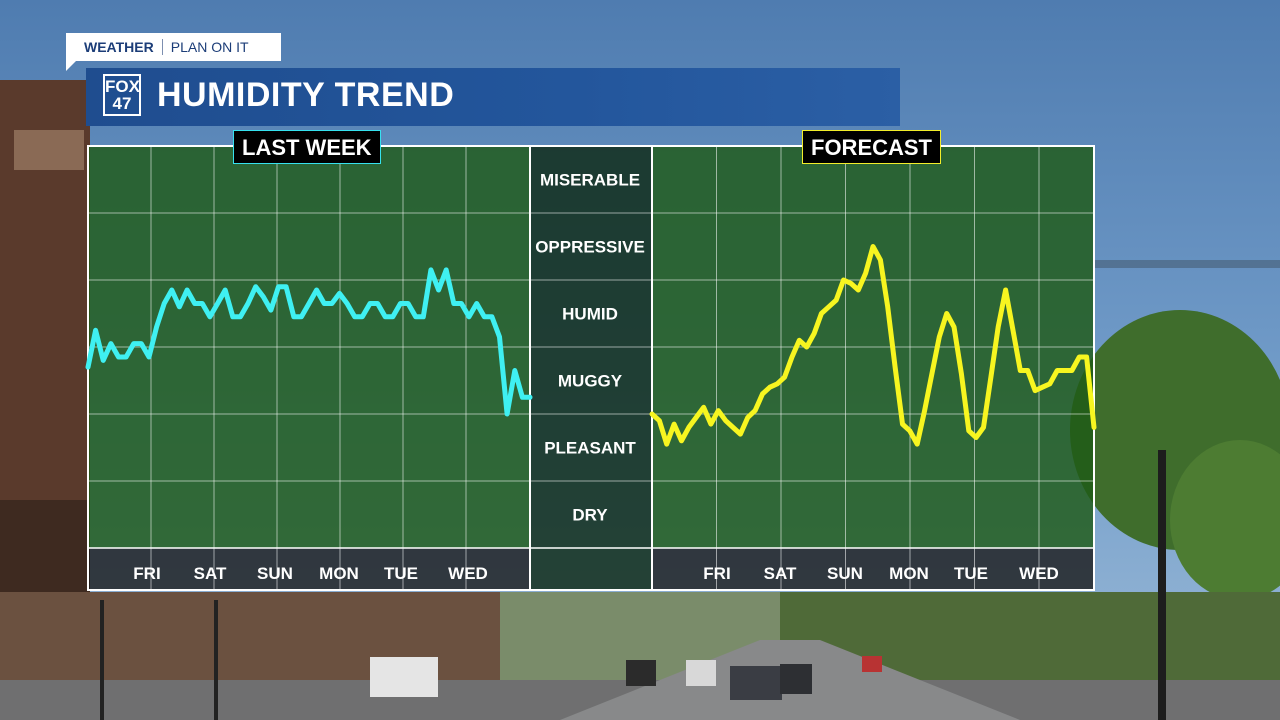 The height and width of the screenshot is (720, 1280). What do you see at coordinates (122, 86) in the screenshot?
I see `logo-text-fox: FOX` at bounding box center [122, 86].